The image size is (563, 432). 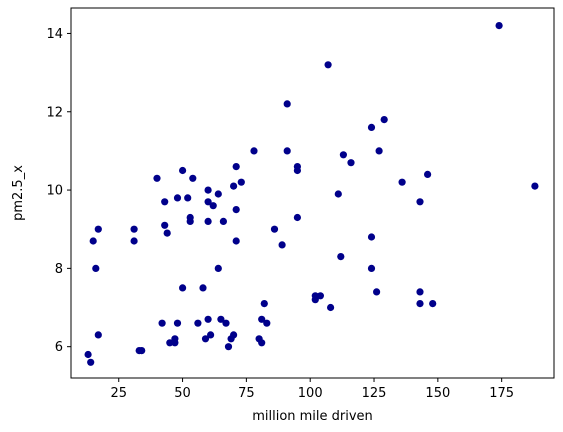 I want to click on x-axis-label: million mile driven, so click(x=312, y=416).